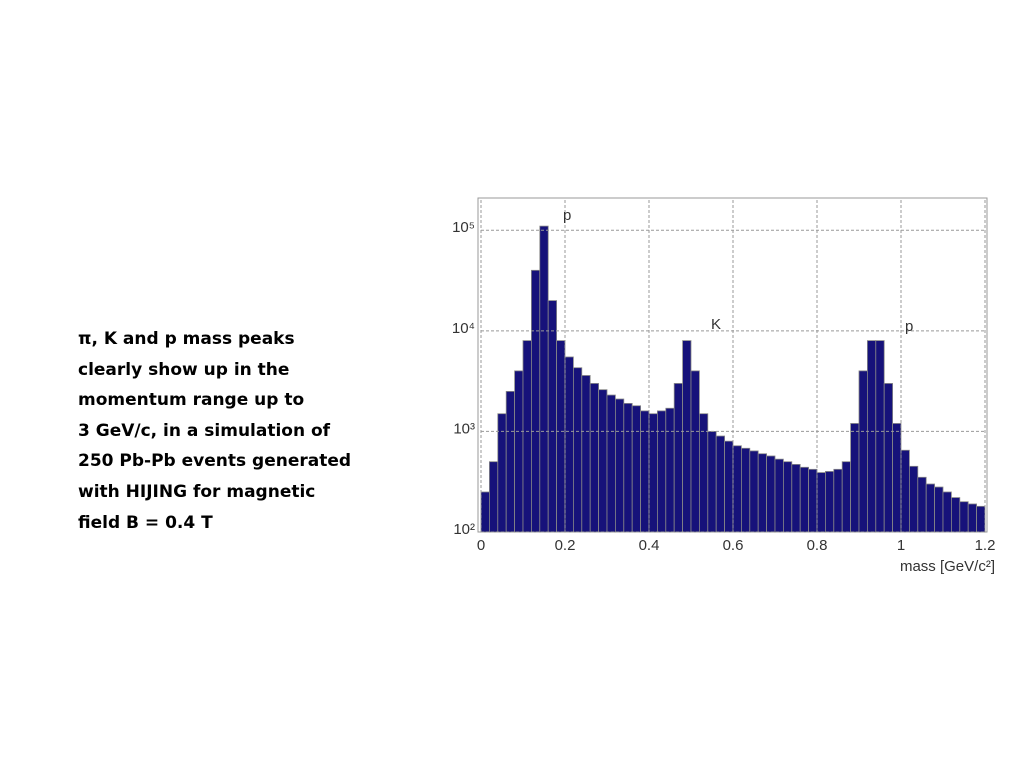 This screenshot has width=1024, height=768. What do you see at coordinates (186, 339) in the screenshot?
I see `text-line: π, K and p mass peaks` at bounding box center [186, 339].